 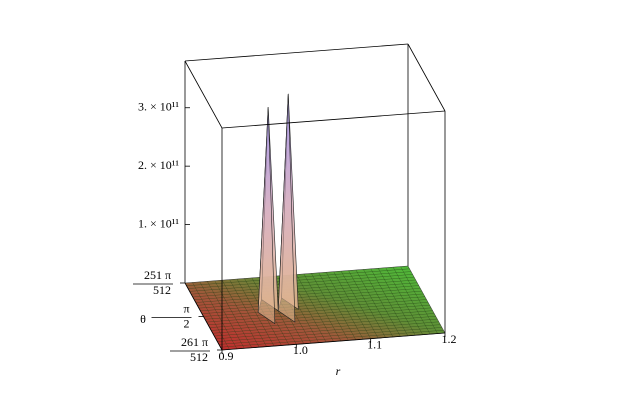 I want to click on x-tick-label: 1.1, so click(x=374, y=344).